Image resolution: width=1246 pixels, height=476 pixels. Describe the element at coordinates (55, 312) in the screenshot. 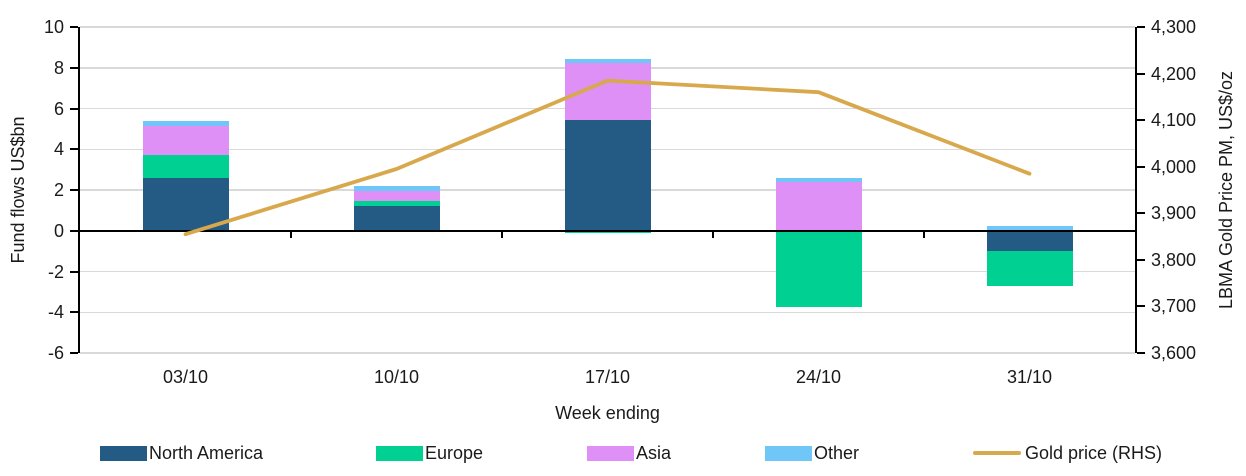

I see `left-tick-label: -4` at that location.